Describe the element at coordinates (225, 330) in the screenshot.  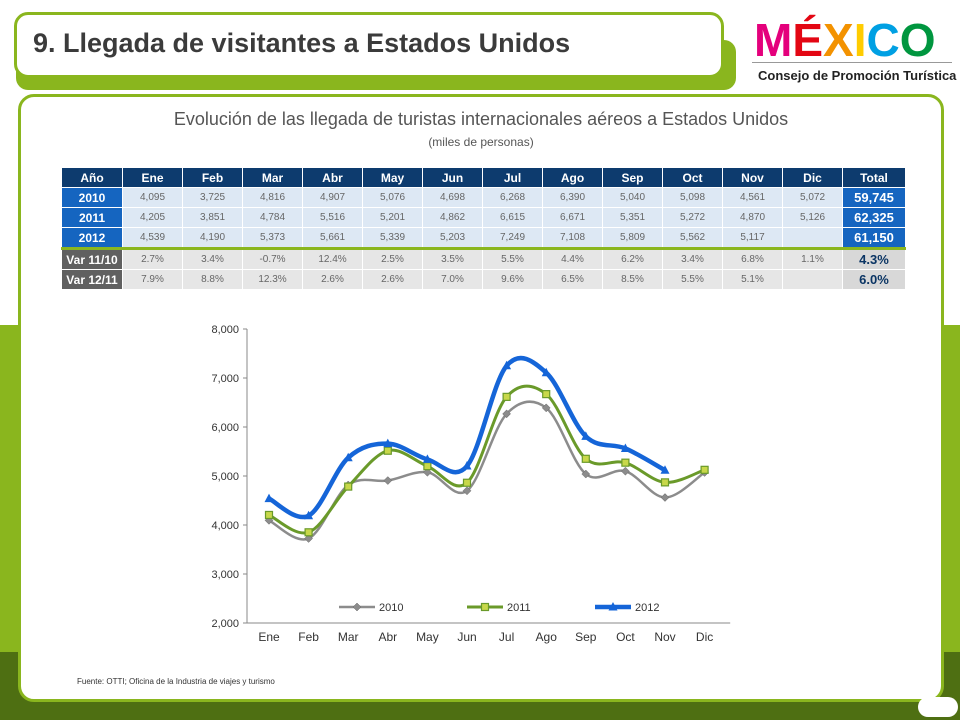
I see `y-tick-label: 8,000` at that location.